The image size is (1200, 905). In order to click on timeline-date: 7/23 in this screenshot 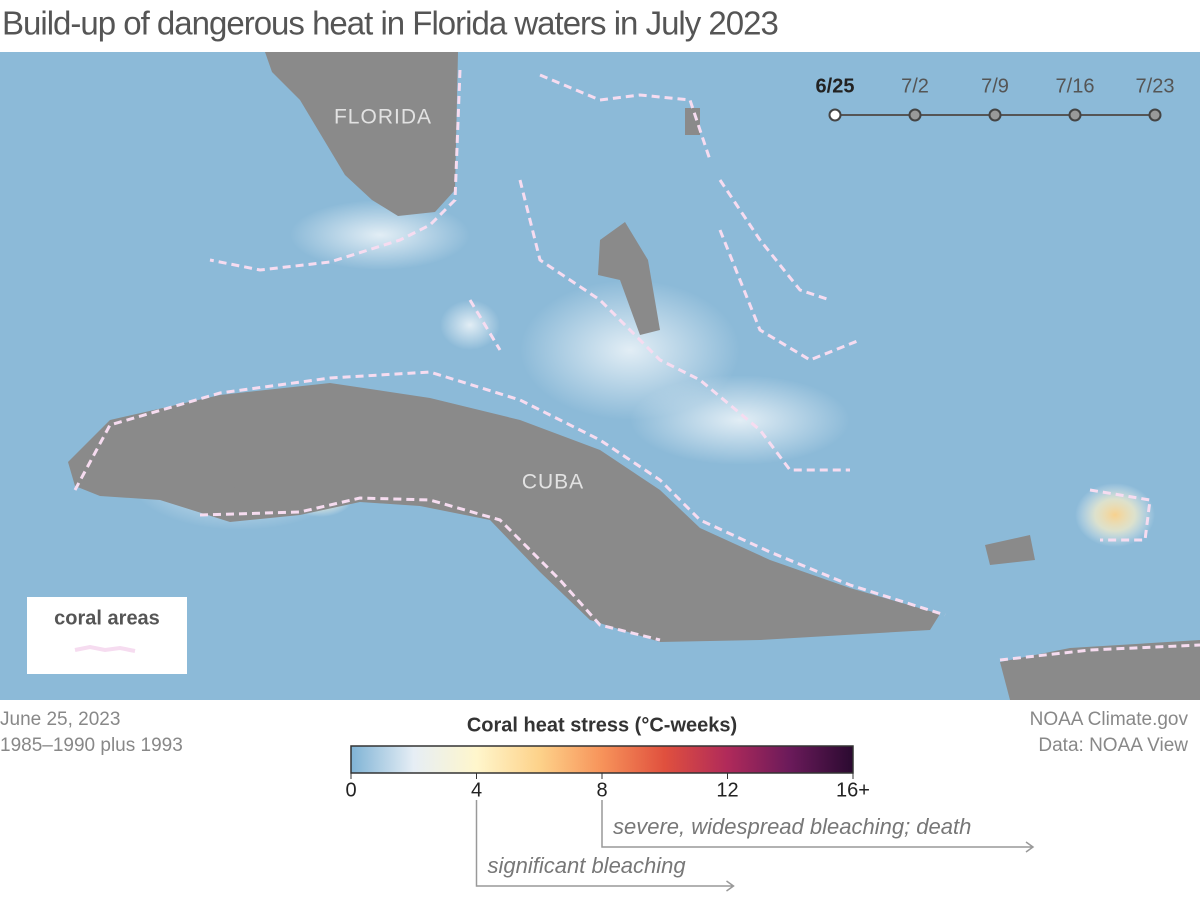, I will do `click(1155, 86)`.